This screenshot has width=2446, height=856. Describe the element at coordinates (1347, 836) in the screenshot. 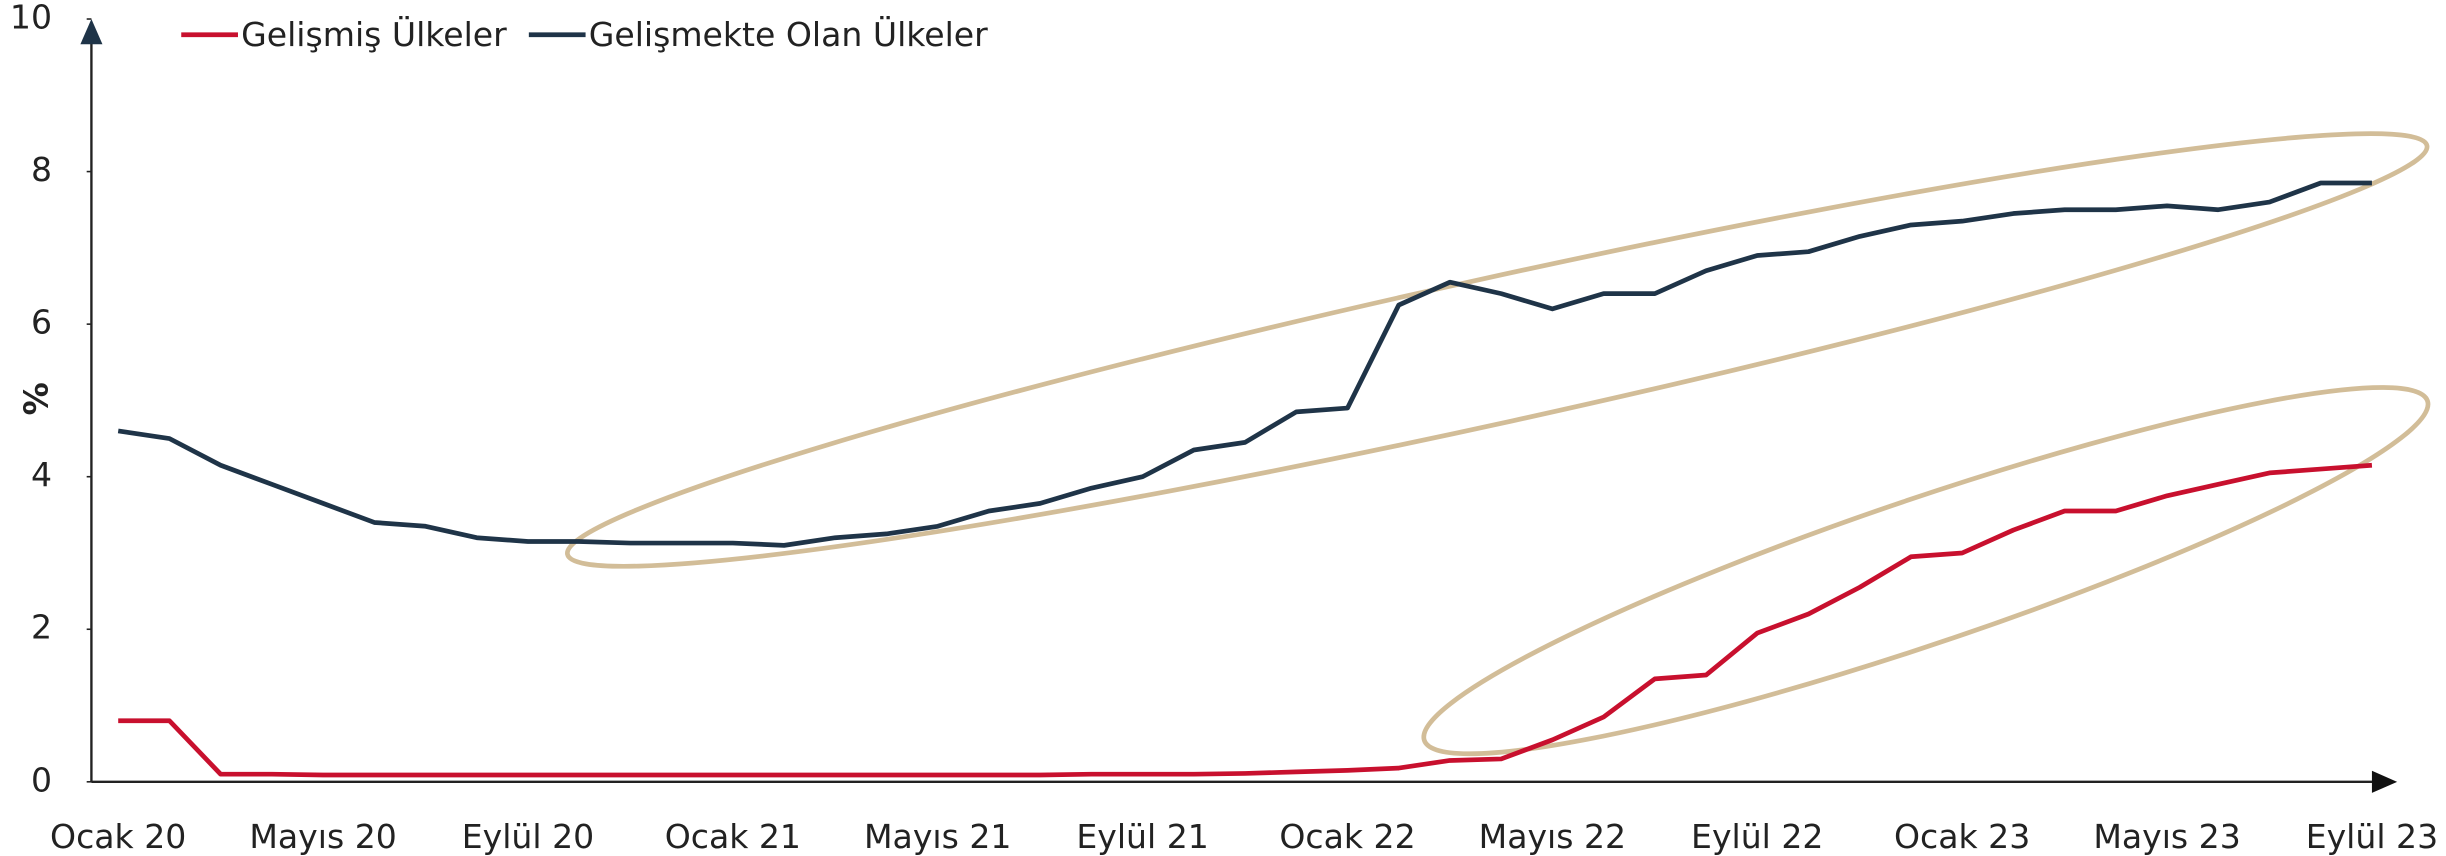

I see `x-tick-label: Ocak 22` at that location.